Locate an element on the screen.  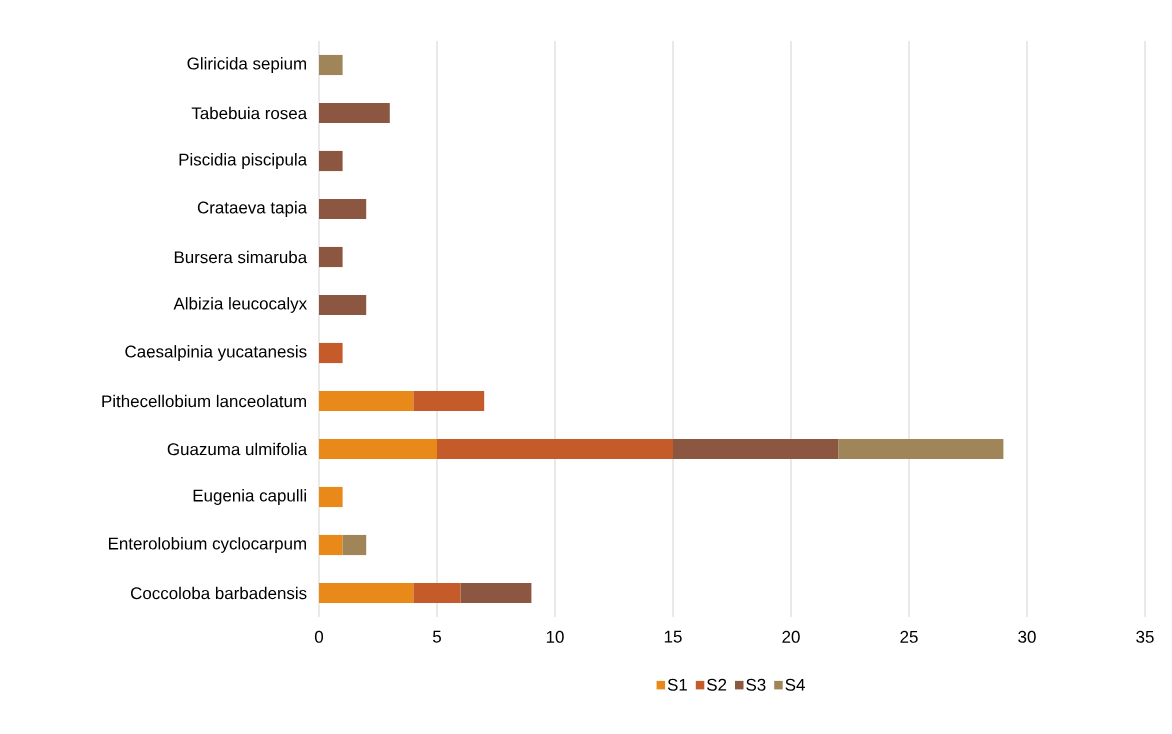
x-tick-label: 25 is located at coordinates (909, 636).